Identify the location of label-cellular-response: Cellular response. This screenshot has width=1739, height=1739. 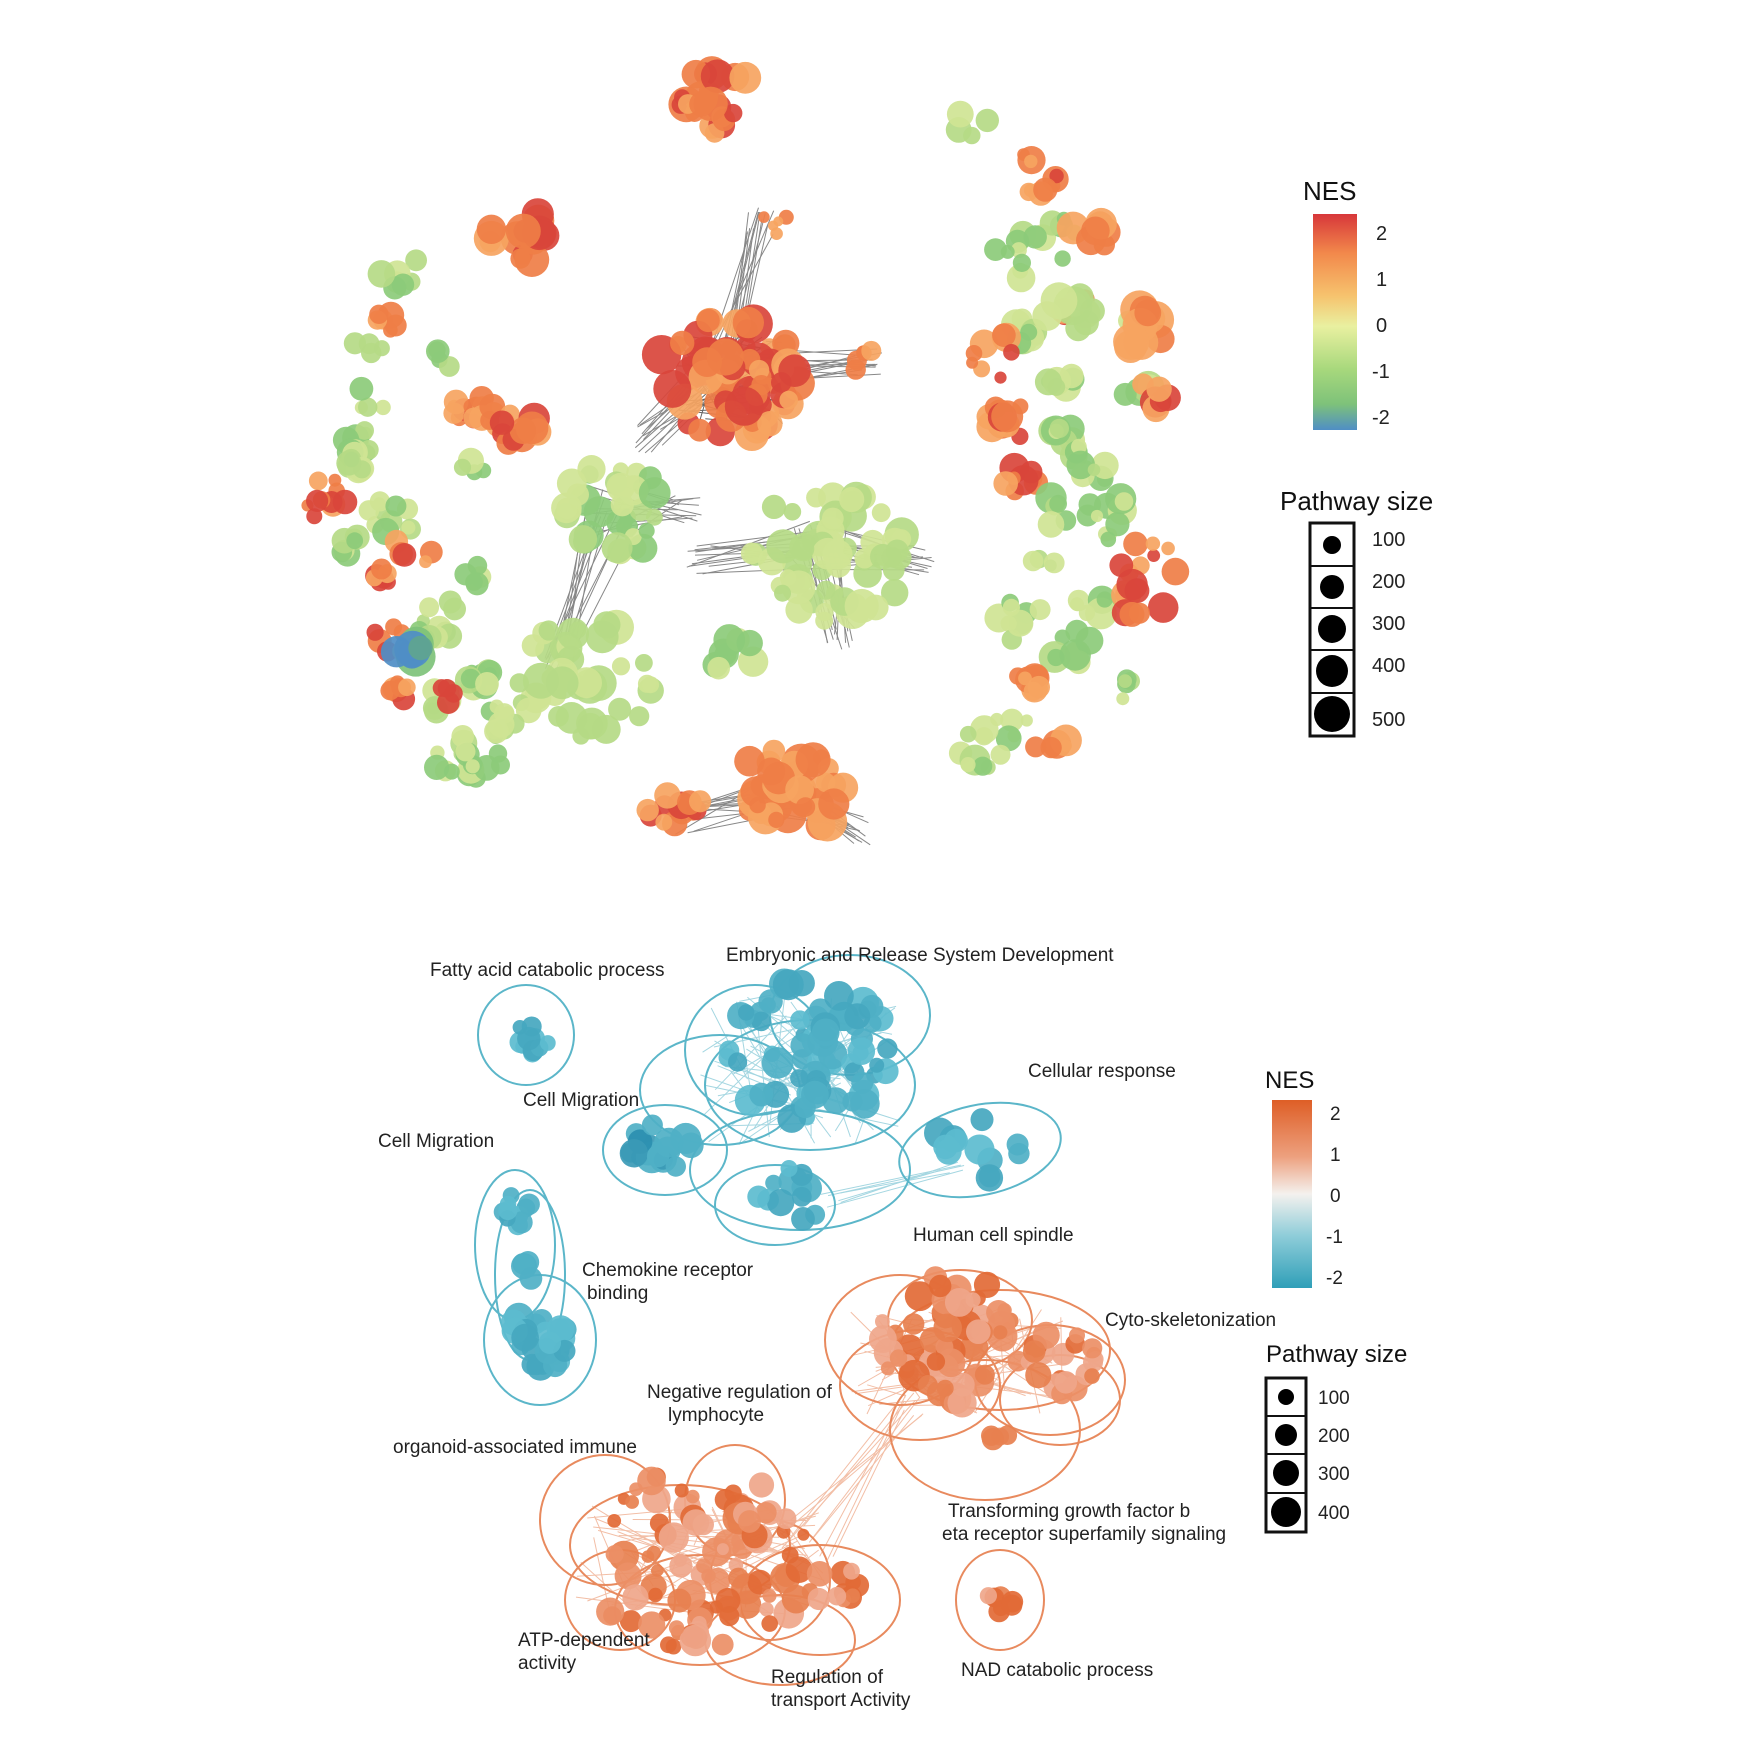
(1102, 1071).